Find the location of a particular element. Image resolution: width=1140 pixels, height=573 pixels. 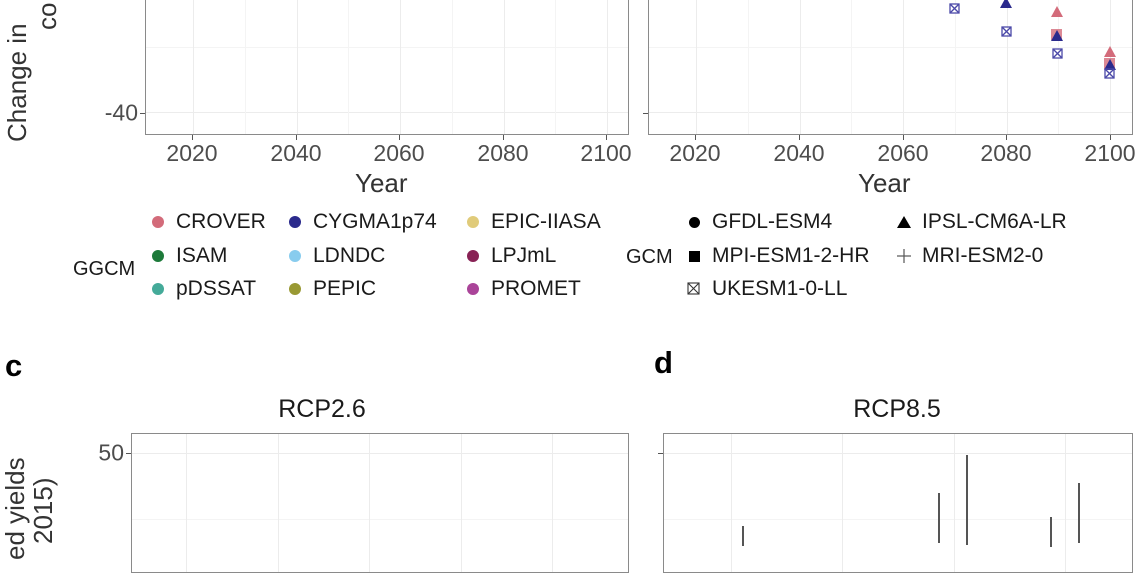

panel-letter-c: c is located at coordinates (14, 365).